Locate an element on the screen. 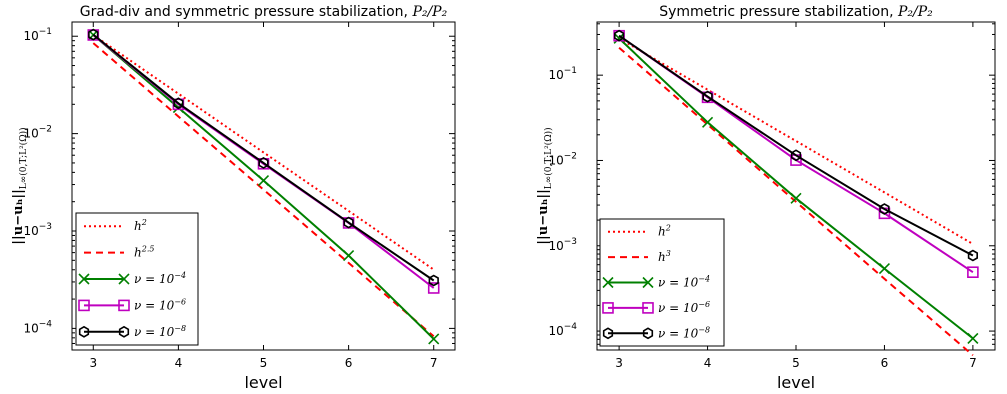 This screenshot has height=394, width=1007. legend-label: h3 is located at coordinates (664, 256).